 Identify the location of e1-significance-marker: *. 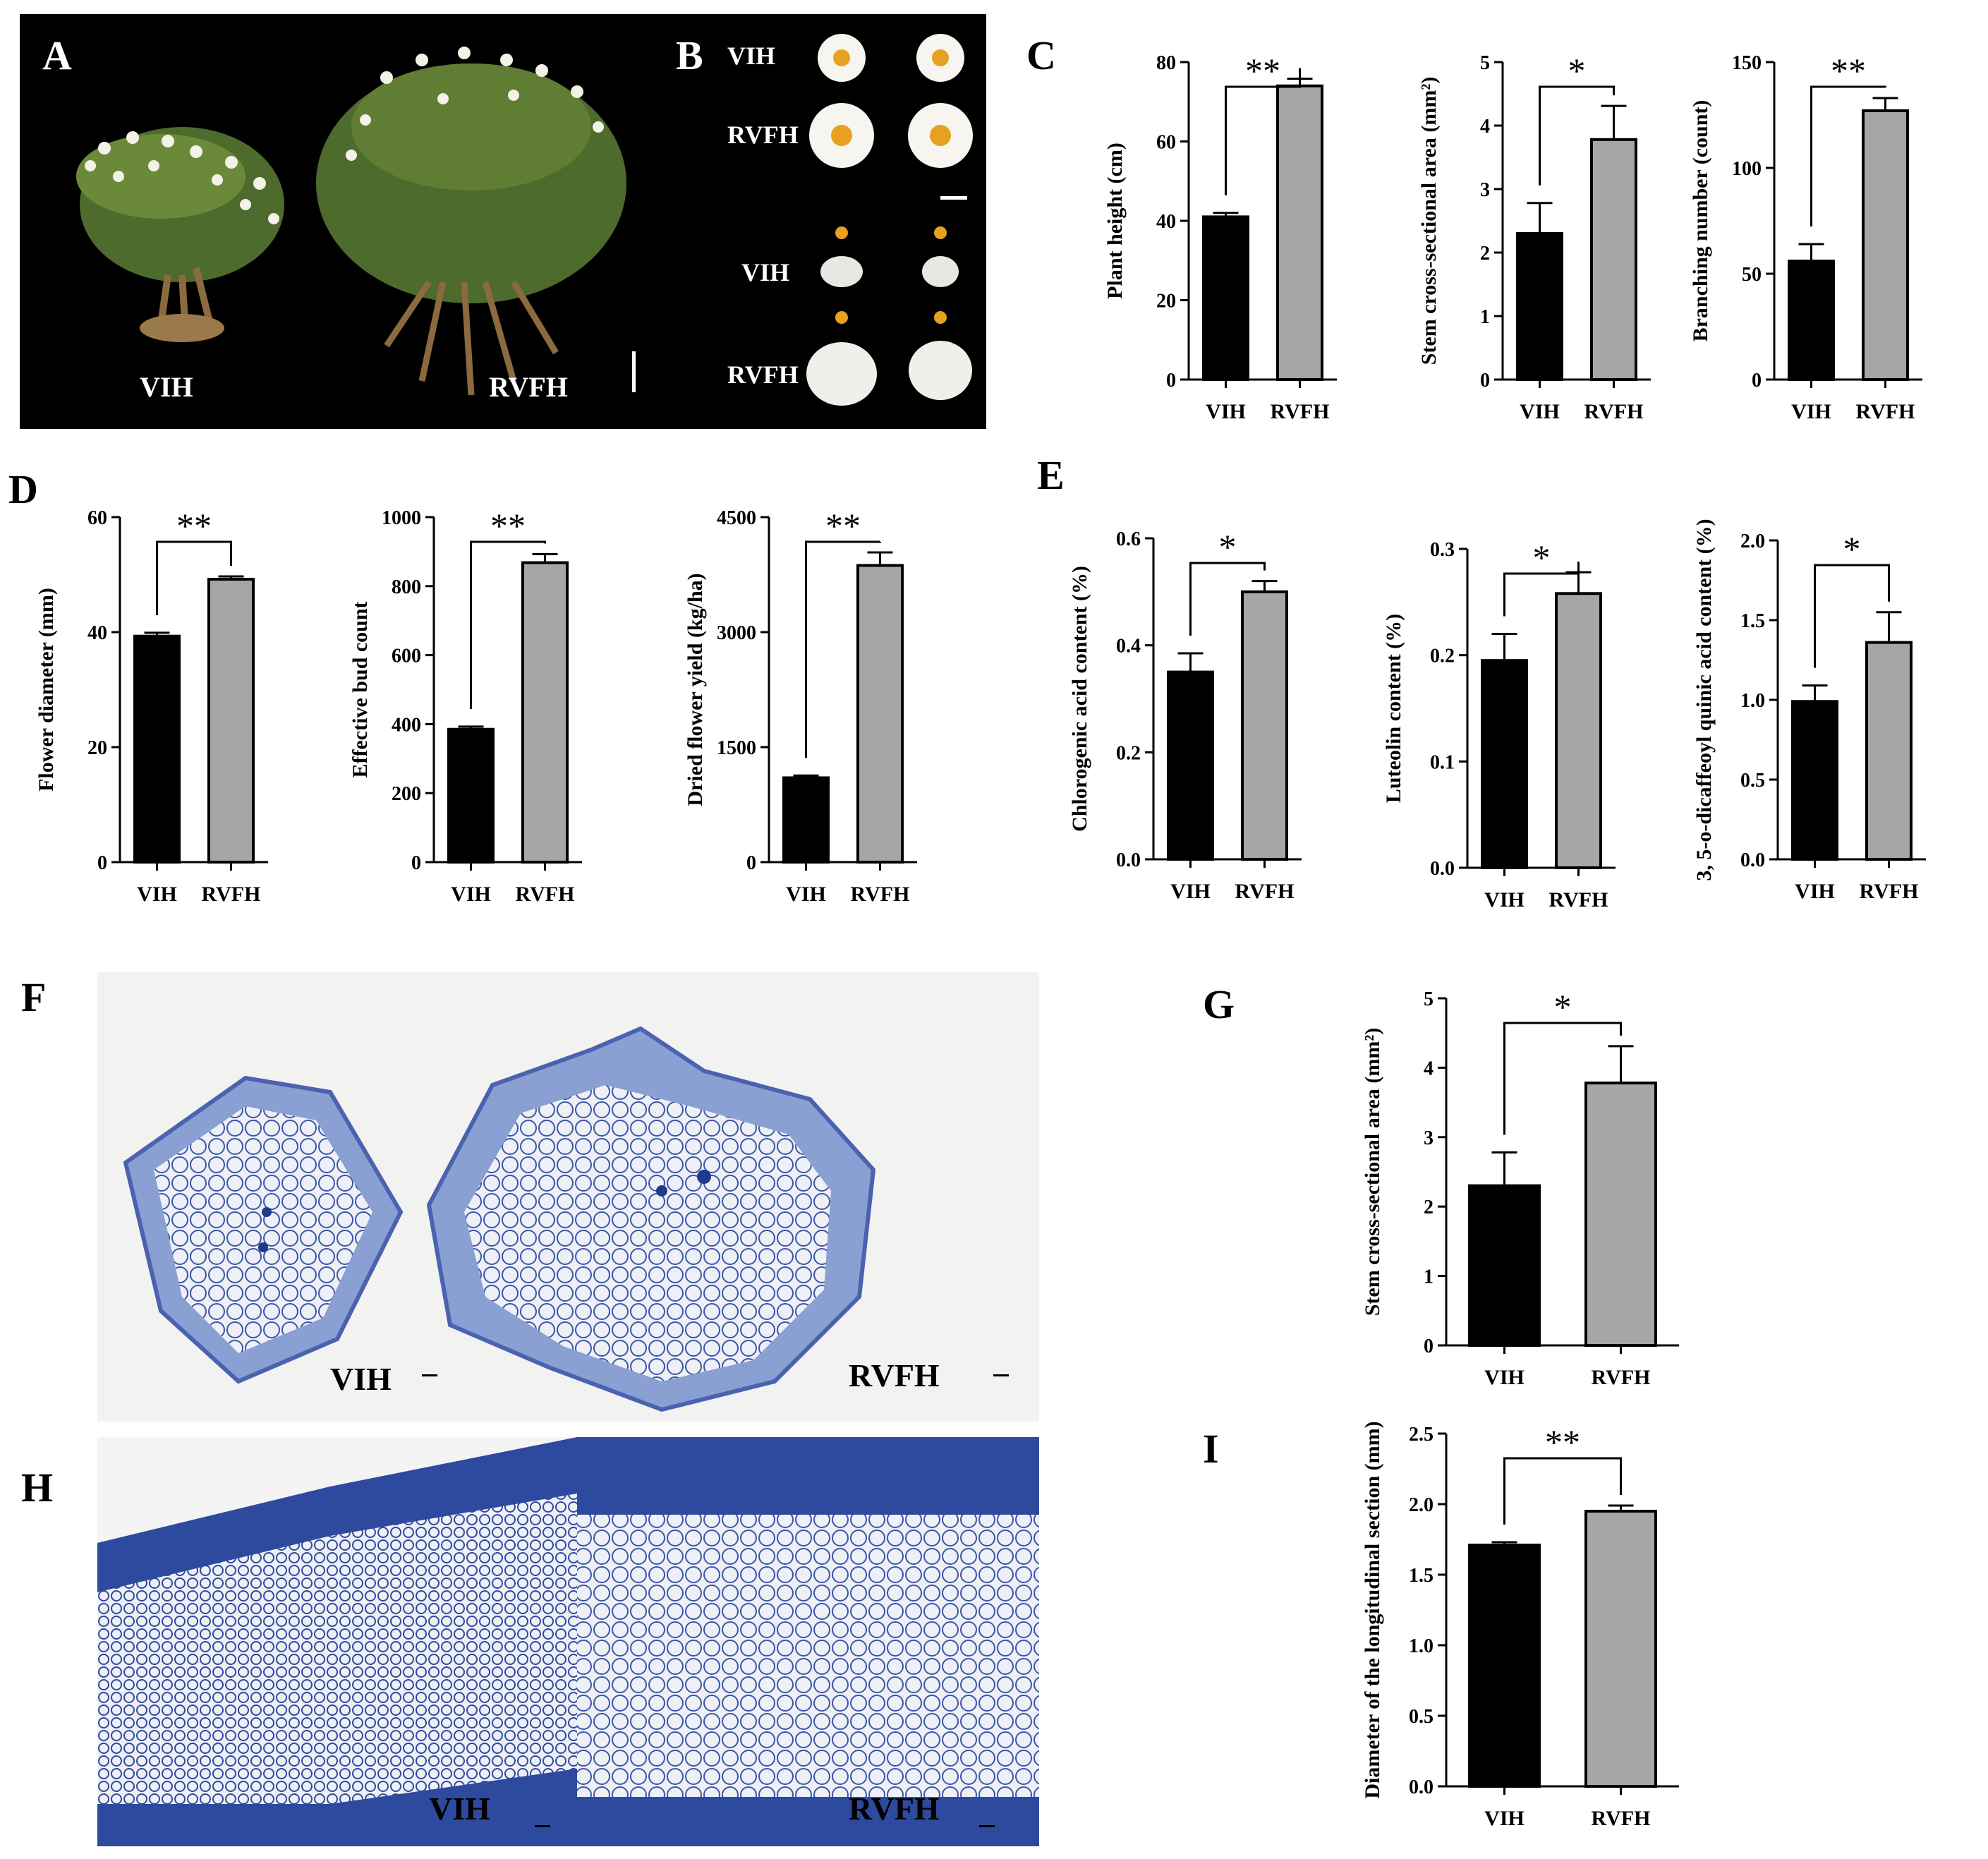
(1228, 547).